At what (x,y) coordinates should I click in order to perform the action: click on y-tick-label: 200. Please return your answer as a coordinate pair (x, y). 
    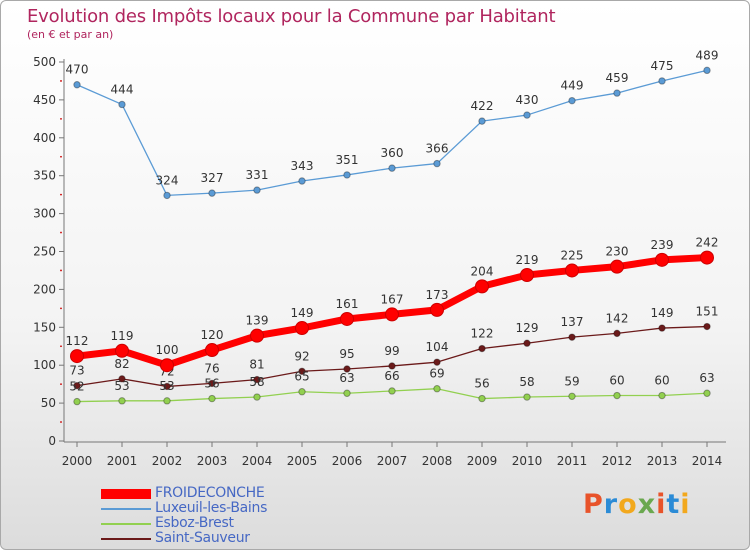
    Looking at the image, I should click on (44, 289).